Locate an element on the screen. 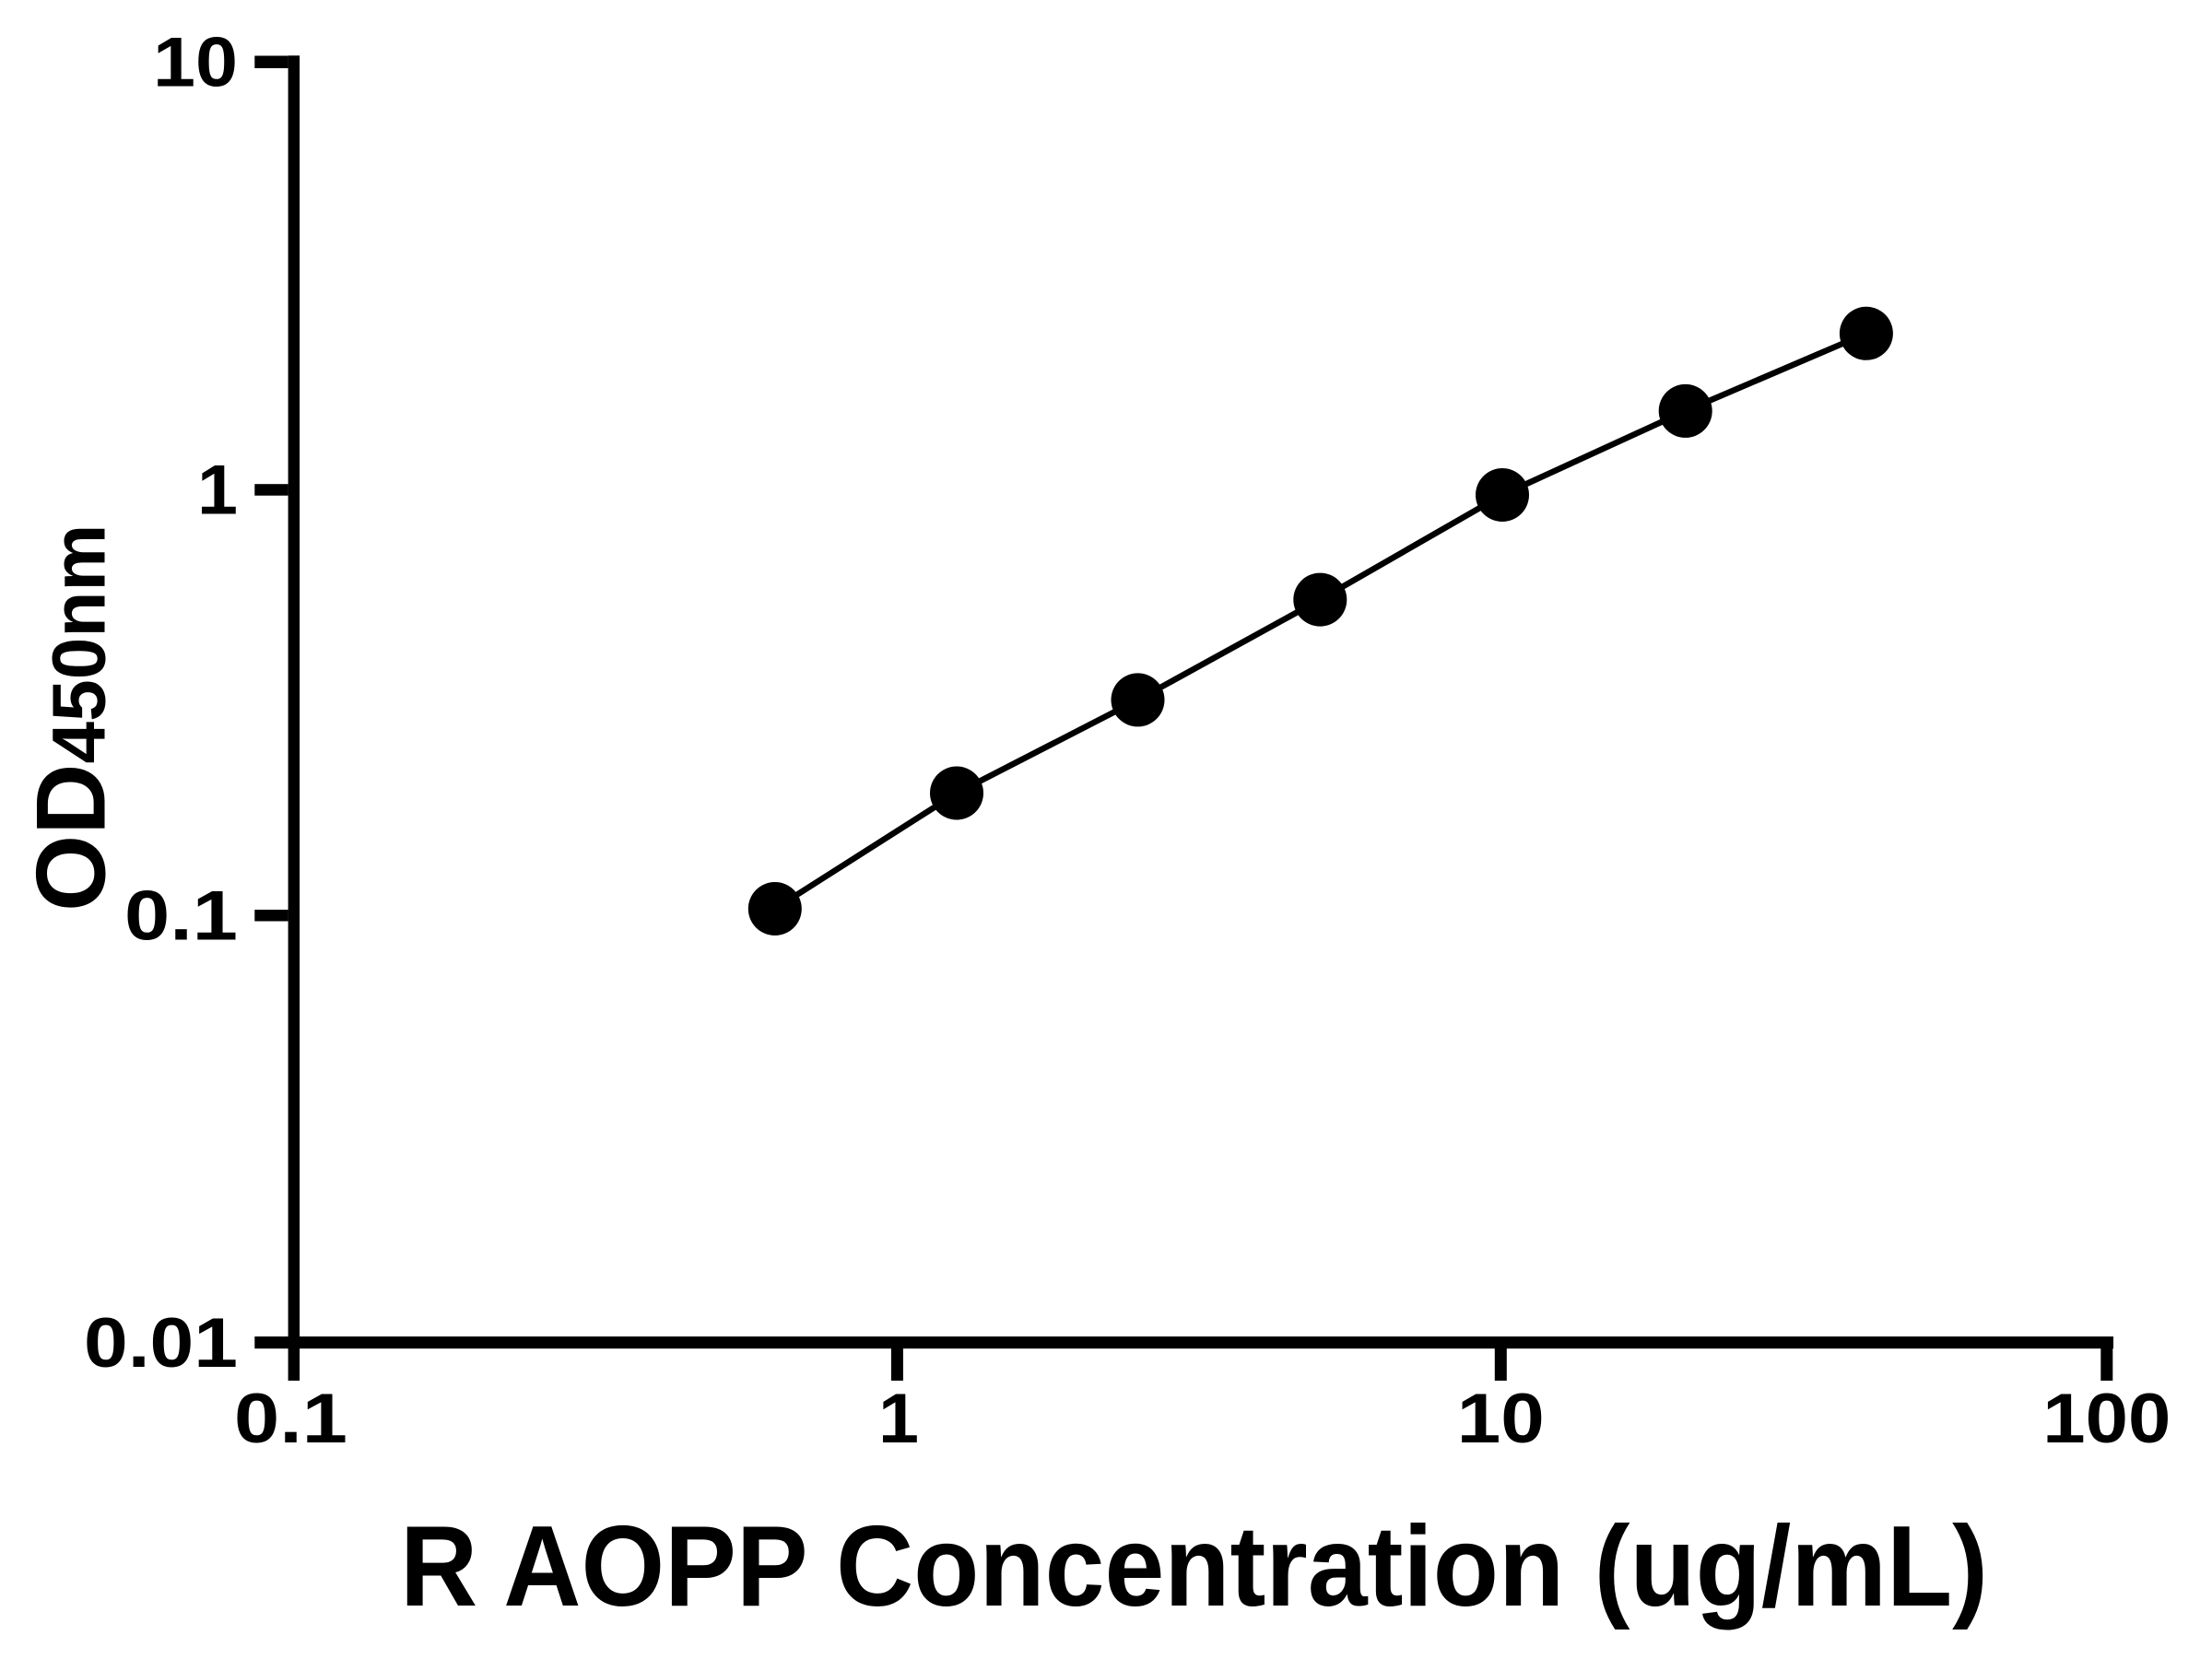 The image size is (2212, 1659). svg-text: 0.01 is located at coordinates (161, 1343).